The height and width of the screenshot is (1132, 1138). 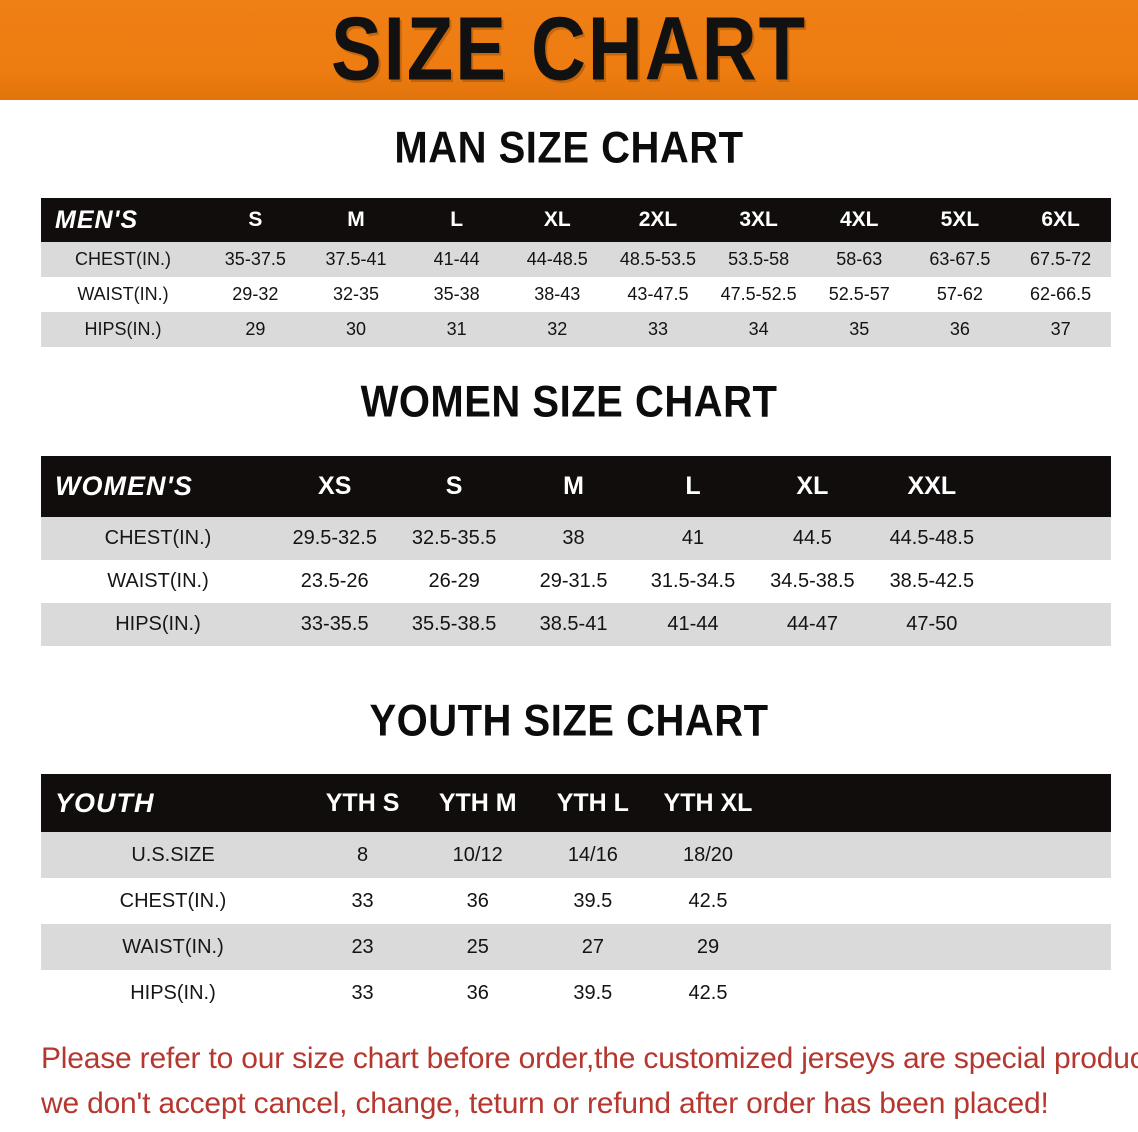 What do you see at coordinates (569, 148) in the screenshot?
I see `section-heading-man: MAN SIZE CHART` at bounding box center [569, 148].